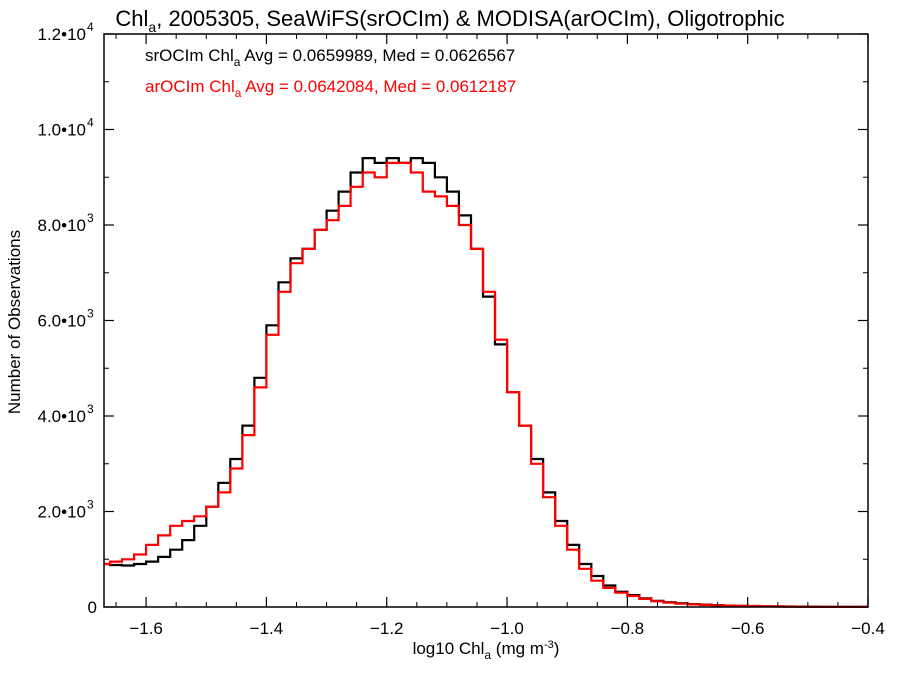 This screenshot has width=900, height=675. What do you see at coordinates (62, 512) in the screenshot?
I see `y-tick-label: 2.0•10` at bounding box center [62, 512].